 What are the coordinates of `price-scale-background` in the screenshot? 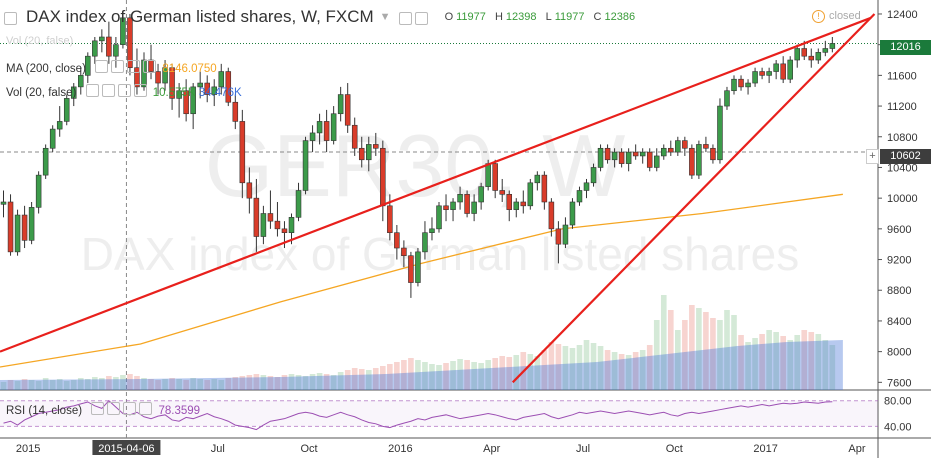 It's located at (904, 219).